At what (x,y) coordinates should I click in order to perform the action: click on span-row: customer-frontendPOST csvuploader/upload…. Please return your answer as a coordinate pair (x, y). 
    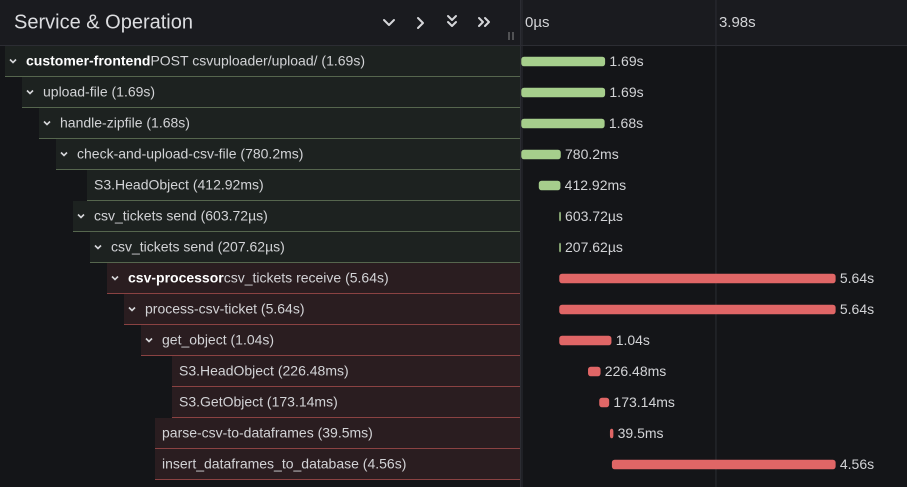
    Looking at the image, I should click on (324, 61).